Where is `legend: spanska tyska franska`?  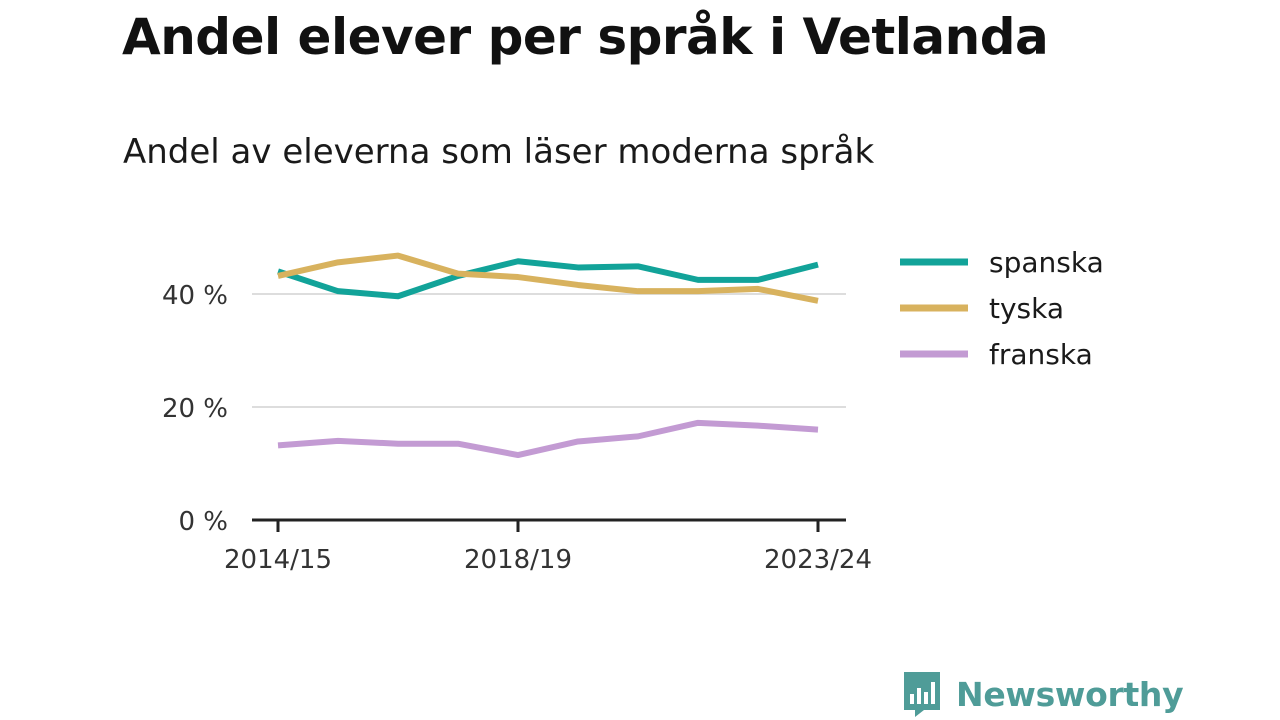
legend: spanska tyska franska is located at coordinates (1002, 308).